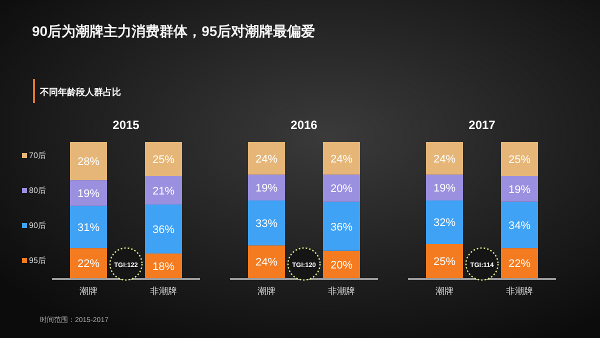  Describe the element at coordinates (482, 125) in the screenshot. I see `chart-title: 2017` at that location.